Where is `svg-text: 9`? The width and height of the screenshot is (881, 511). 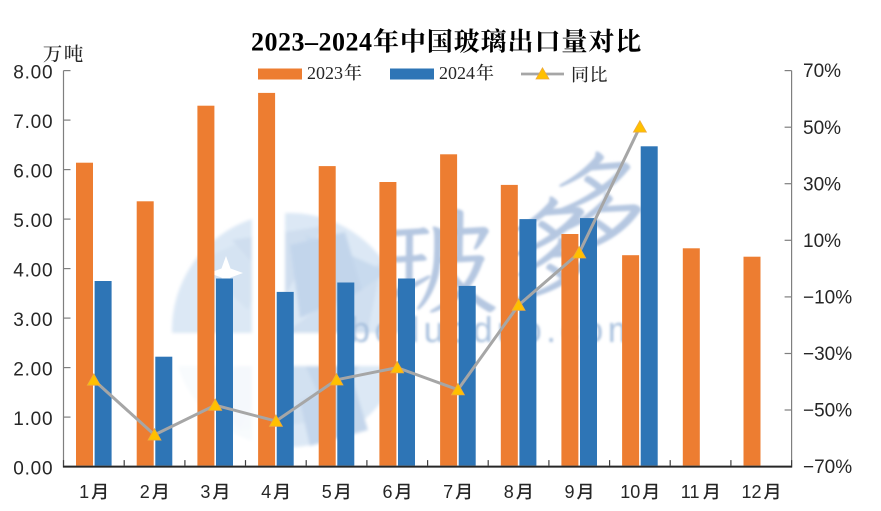 svg-text: 9 is located at coordinates (570, 492).